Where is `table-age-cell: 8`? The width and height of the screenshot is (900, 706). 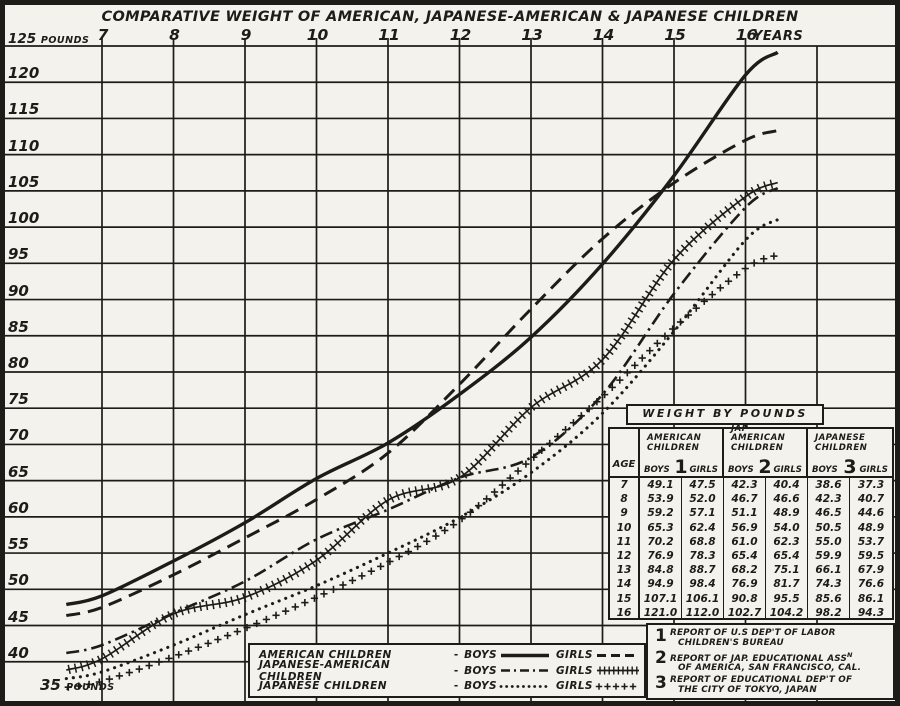
table-age-cell: 8 is located at coordinates (625, 499).